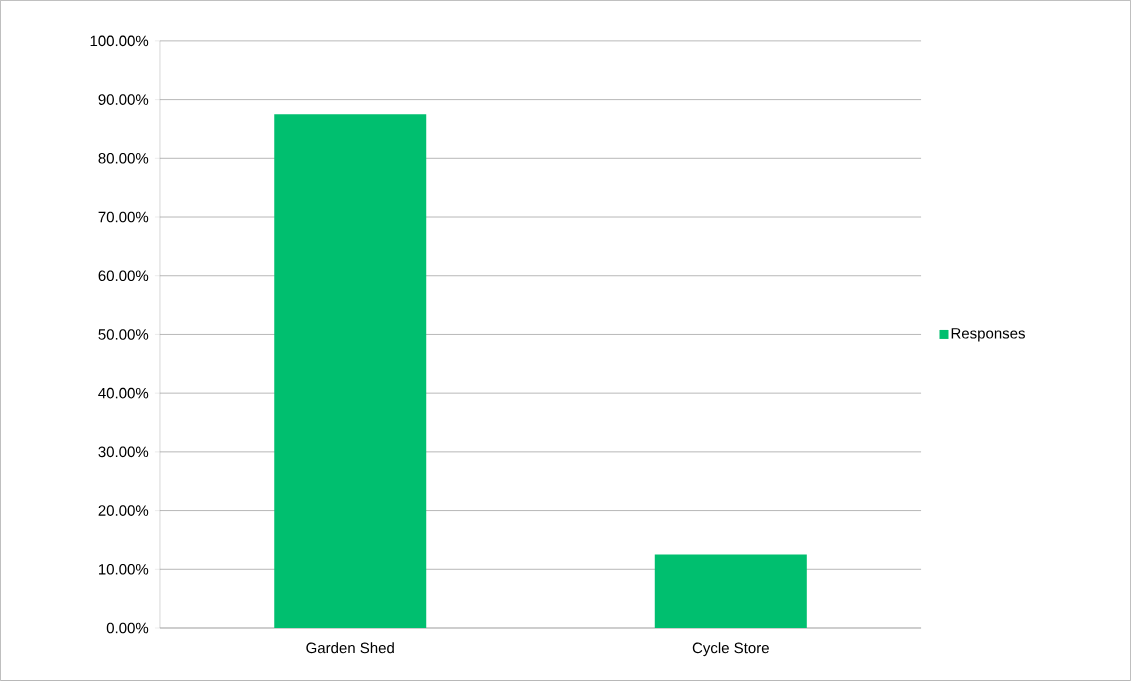 This screenshot has height=681, width=1131. I want to click on y-tick-label: 40.00%, so click(123, 393).